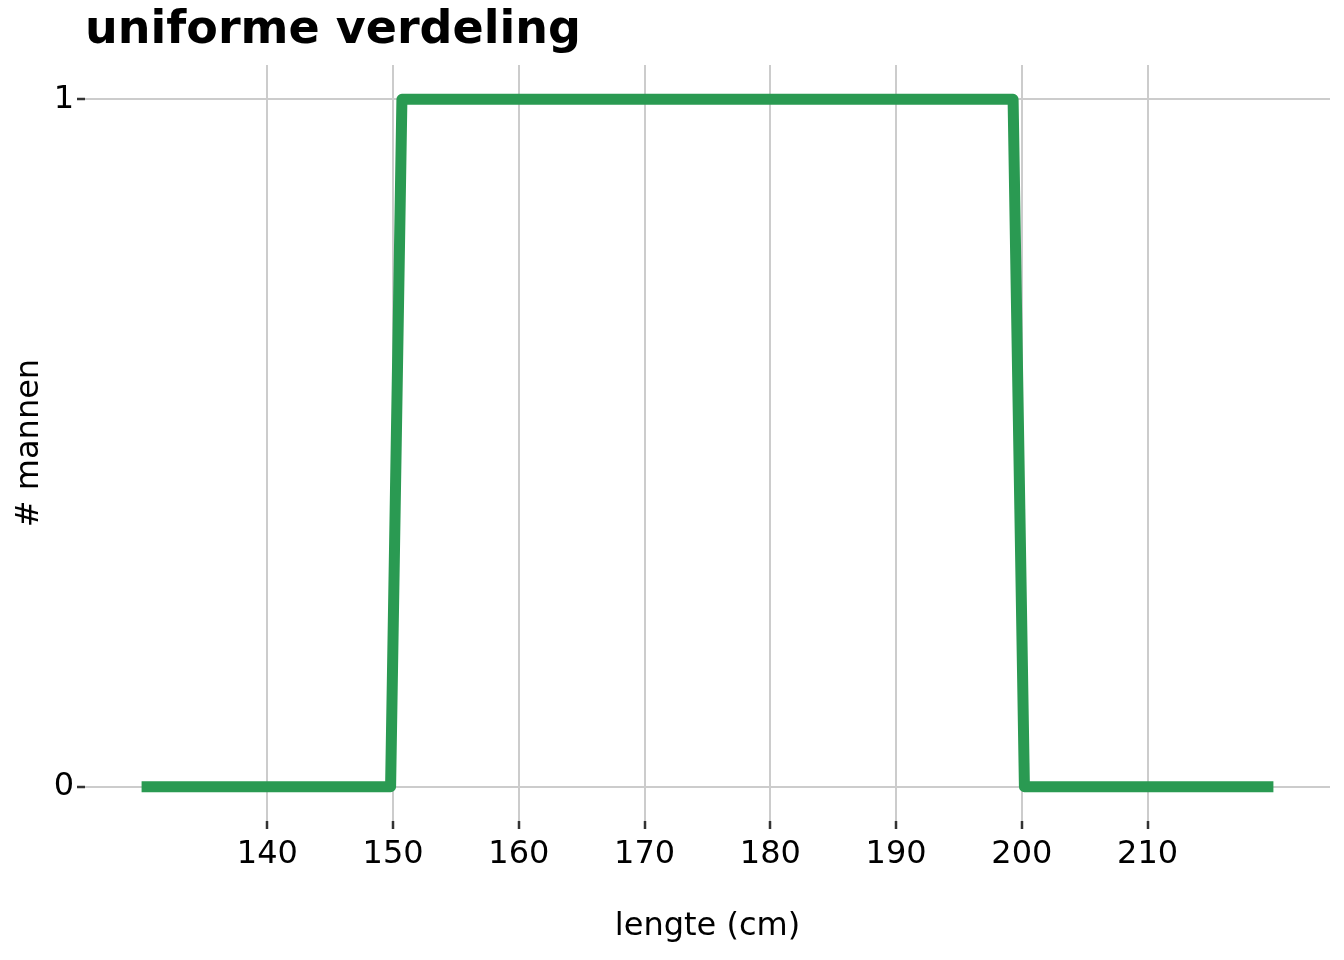 The image size is (1344, 960). Describe the element at coordinates (393, 851) in the screenshot. I see `x-tick-label: 150` at that location.